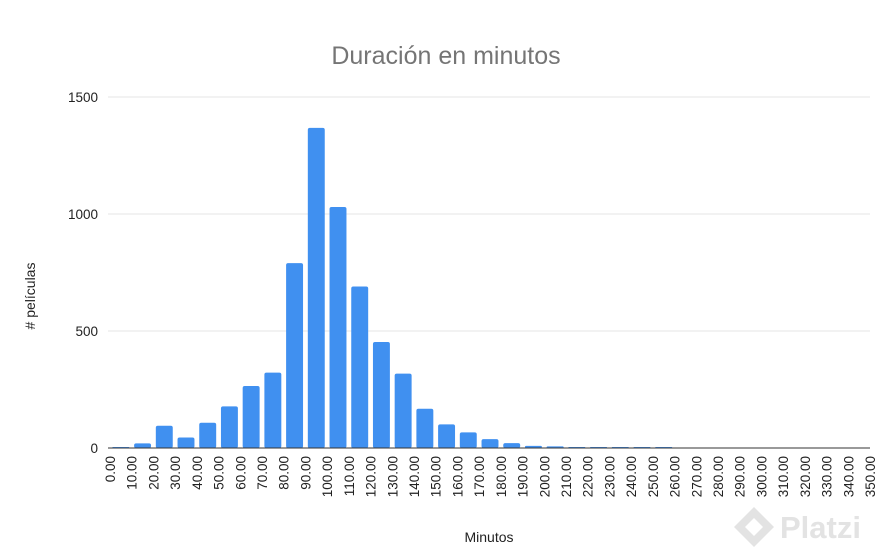 The height and width of the screenshot is (559, 891). What do you see at coordinates (445, 56) in the screenshot?
I see `chart-title: Duración en minutos` at bounding box center [445, 56].